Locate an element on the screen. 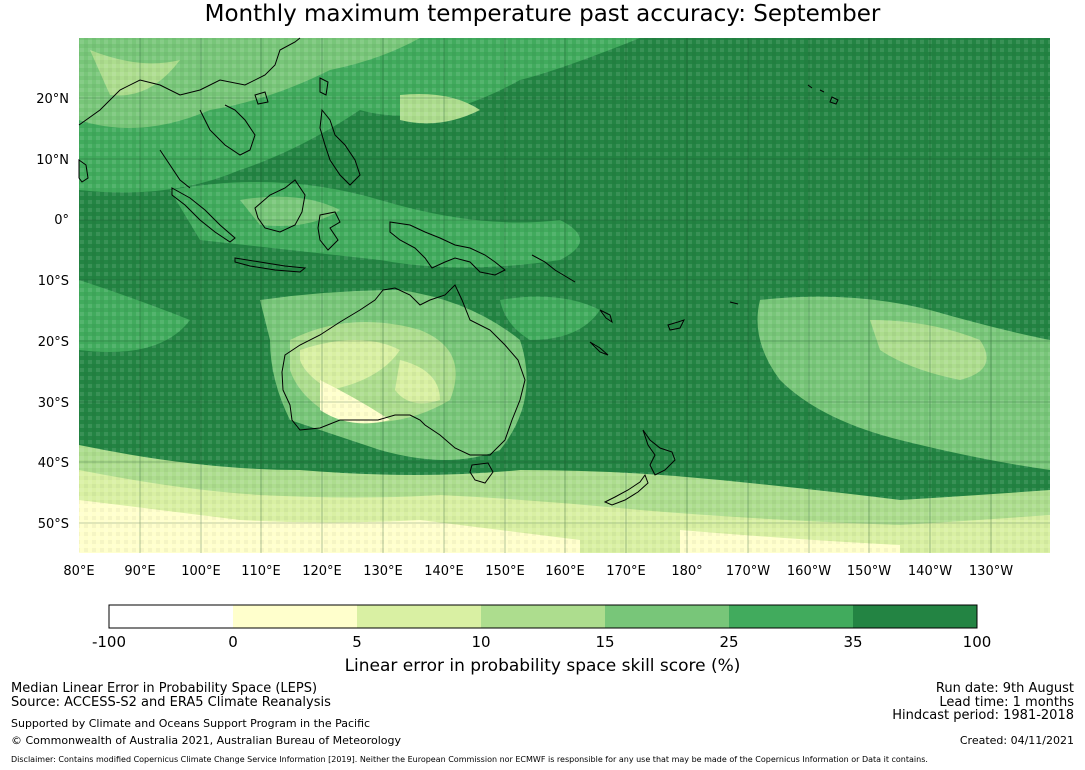 Image resolution: width=1085 pixels, height=770 pixels. colorbar: -100 0 5 10 15 25 35 100 is located at coordinates (542, 627).